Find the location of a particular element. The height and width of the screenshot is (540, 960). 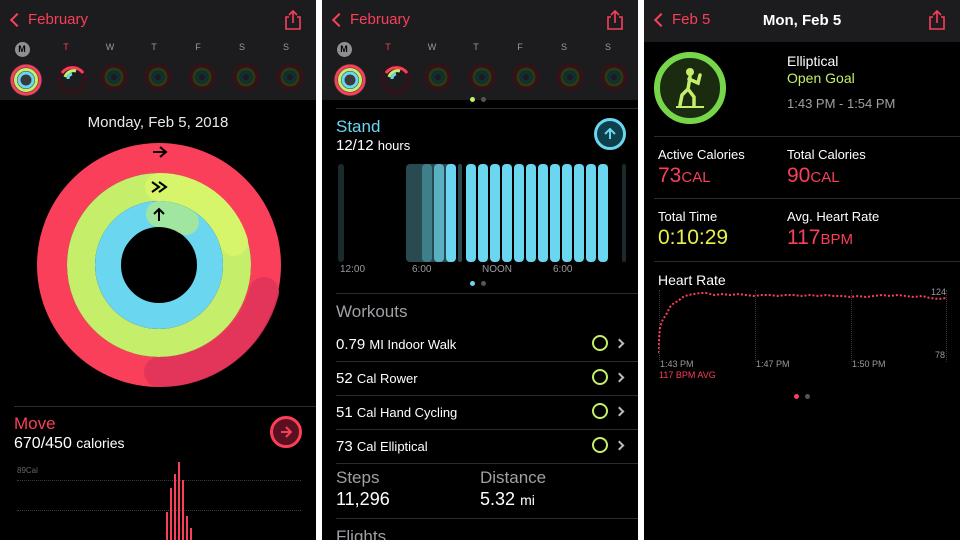

stand-title: Stand is located at coordinates (358, 126).